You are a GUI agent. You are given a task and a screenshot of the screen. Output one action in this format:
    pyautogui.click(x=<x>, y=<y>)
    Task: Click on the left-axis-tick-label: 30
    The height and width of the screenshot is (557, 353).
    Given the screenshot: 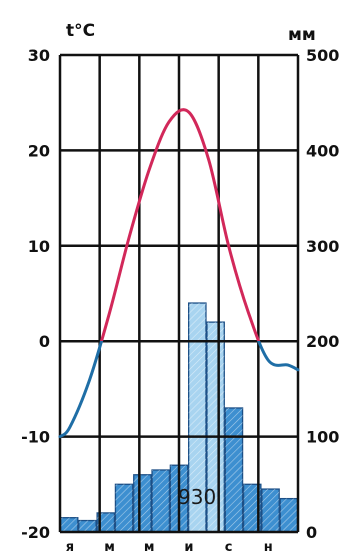 What is the action you would take?
    pyautogui.click(x=39, y=55)
    